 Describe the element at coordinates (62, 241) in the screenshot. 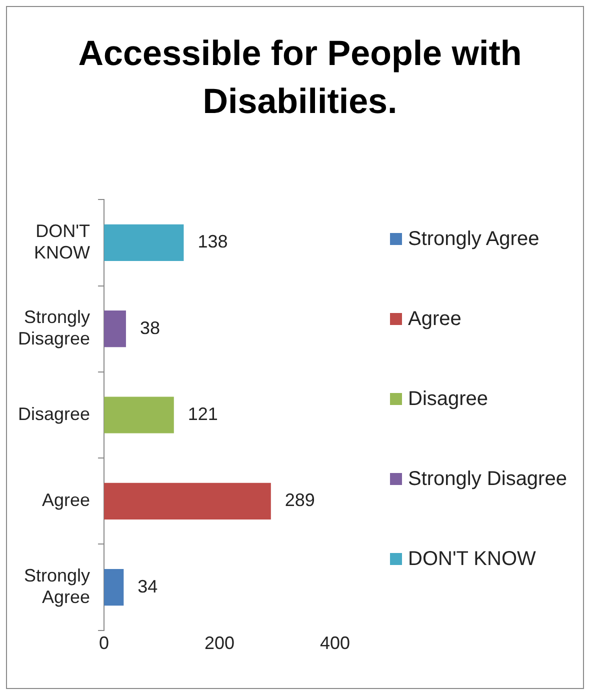

I see `y-tick-label: DON'T KNOW` at that location.